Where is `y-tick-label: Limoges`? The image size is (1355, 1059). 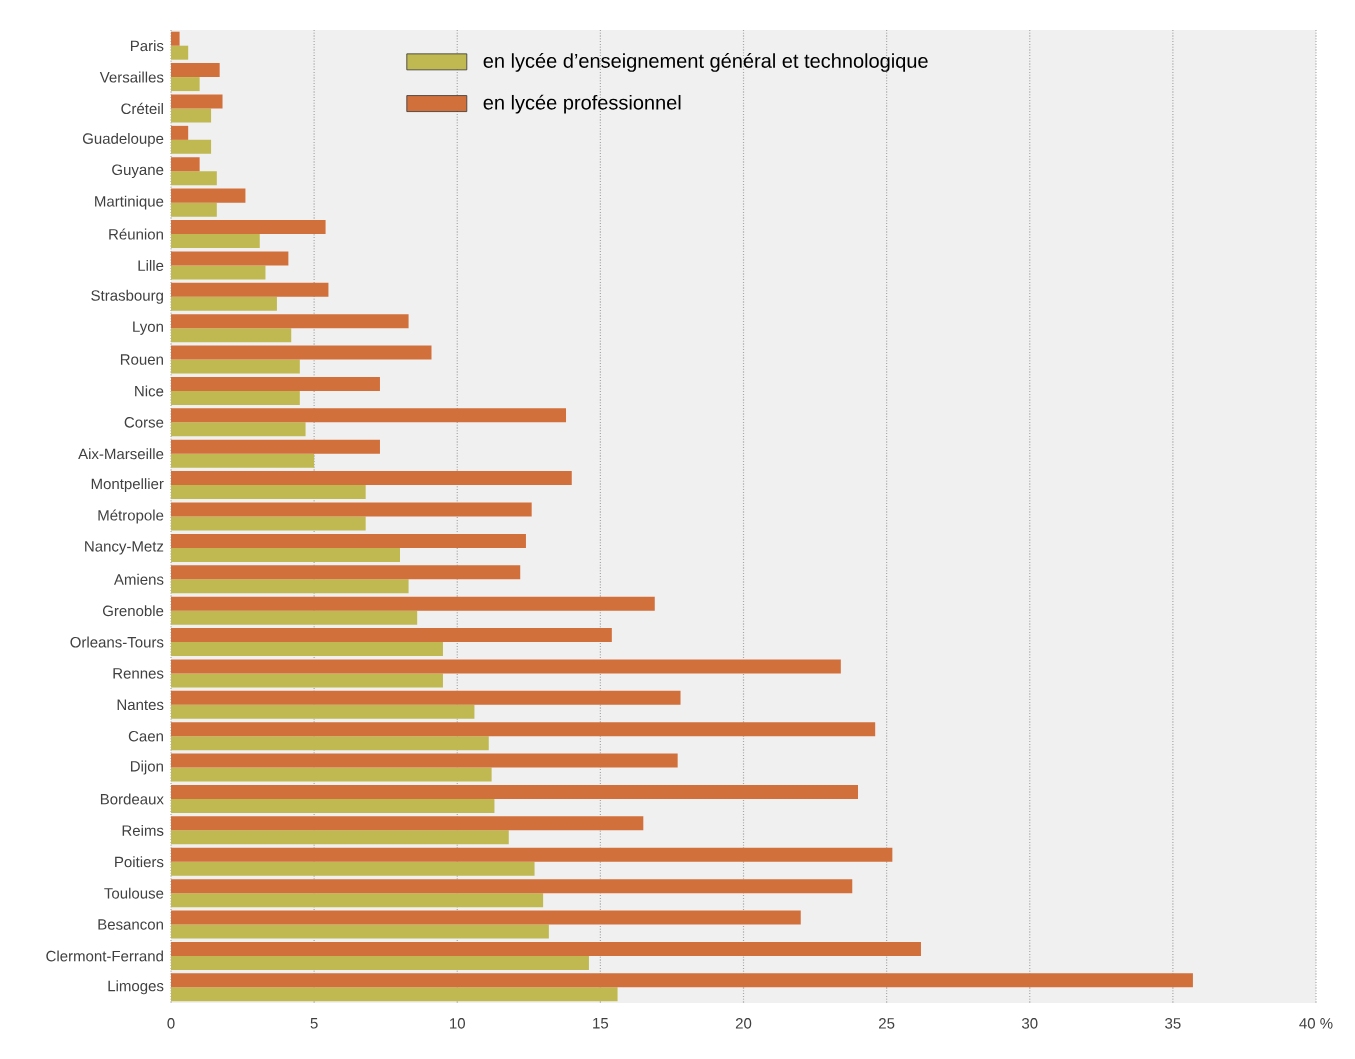
y-tick-label: Limoges is located at coordinates (136, 987).